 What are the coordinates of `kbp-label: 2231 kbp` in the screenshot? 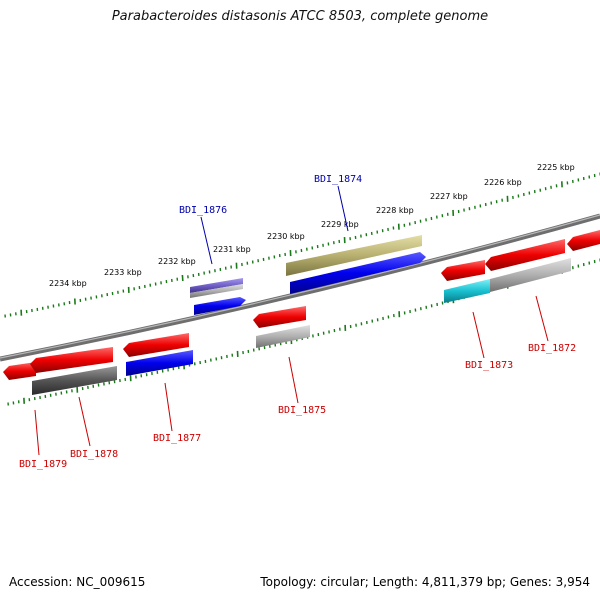 It's located at (232, 249).